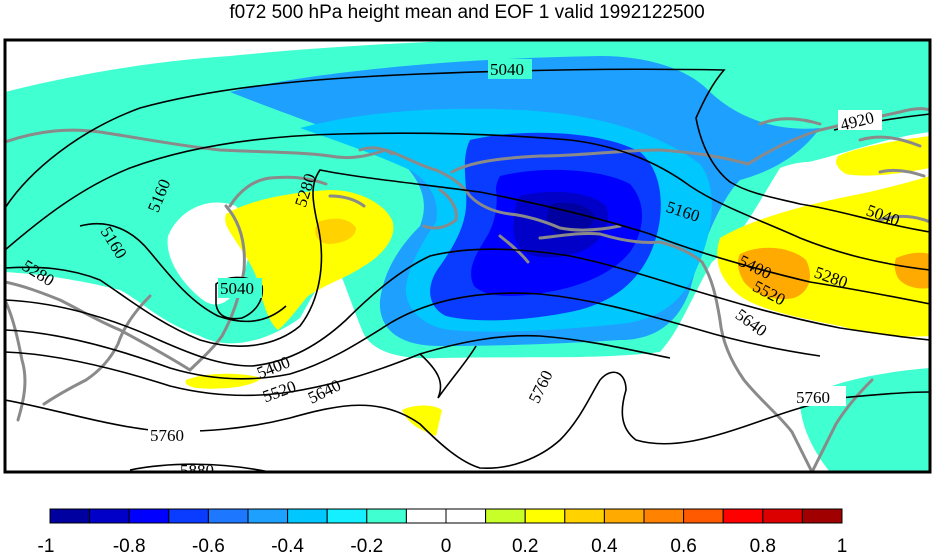  I want to click on positive-region-northeast, so click(883, 156).